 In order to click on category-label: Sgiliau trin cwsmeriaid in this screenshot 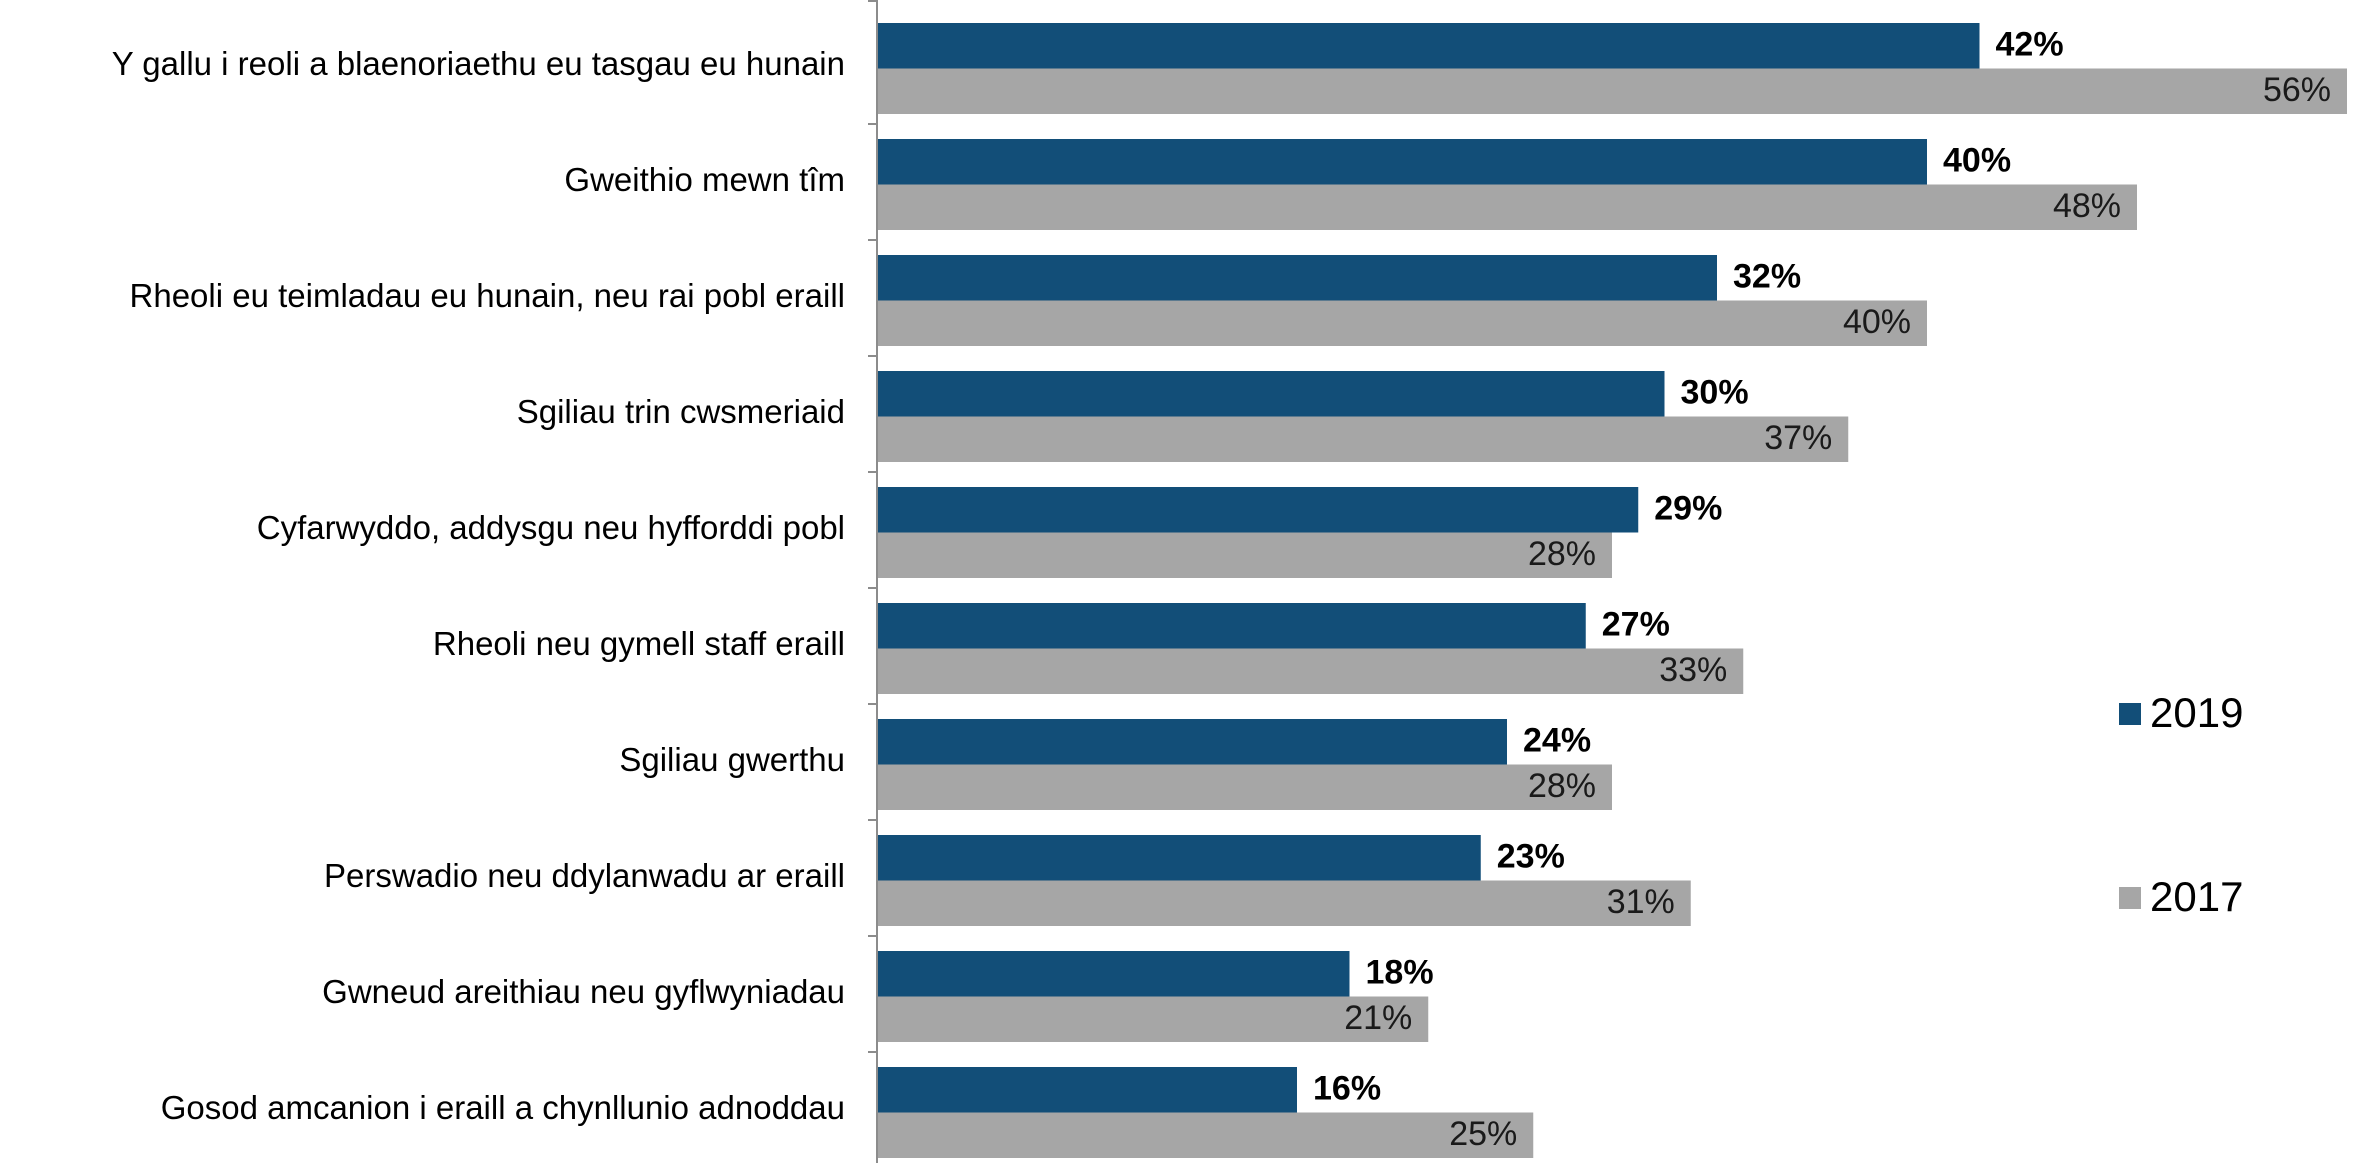, I will do `click(681, 411)`.